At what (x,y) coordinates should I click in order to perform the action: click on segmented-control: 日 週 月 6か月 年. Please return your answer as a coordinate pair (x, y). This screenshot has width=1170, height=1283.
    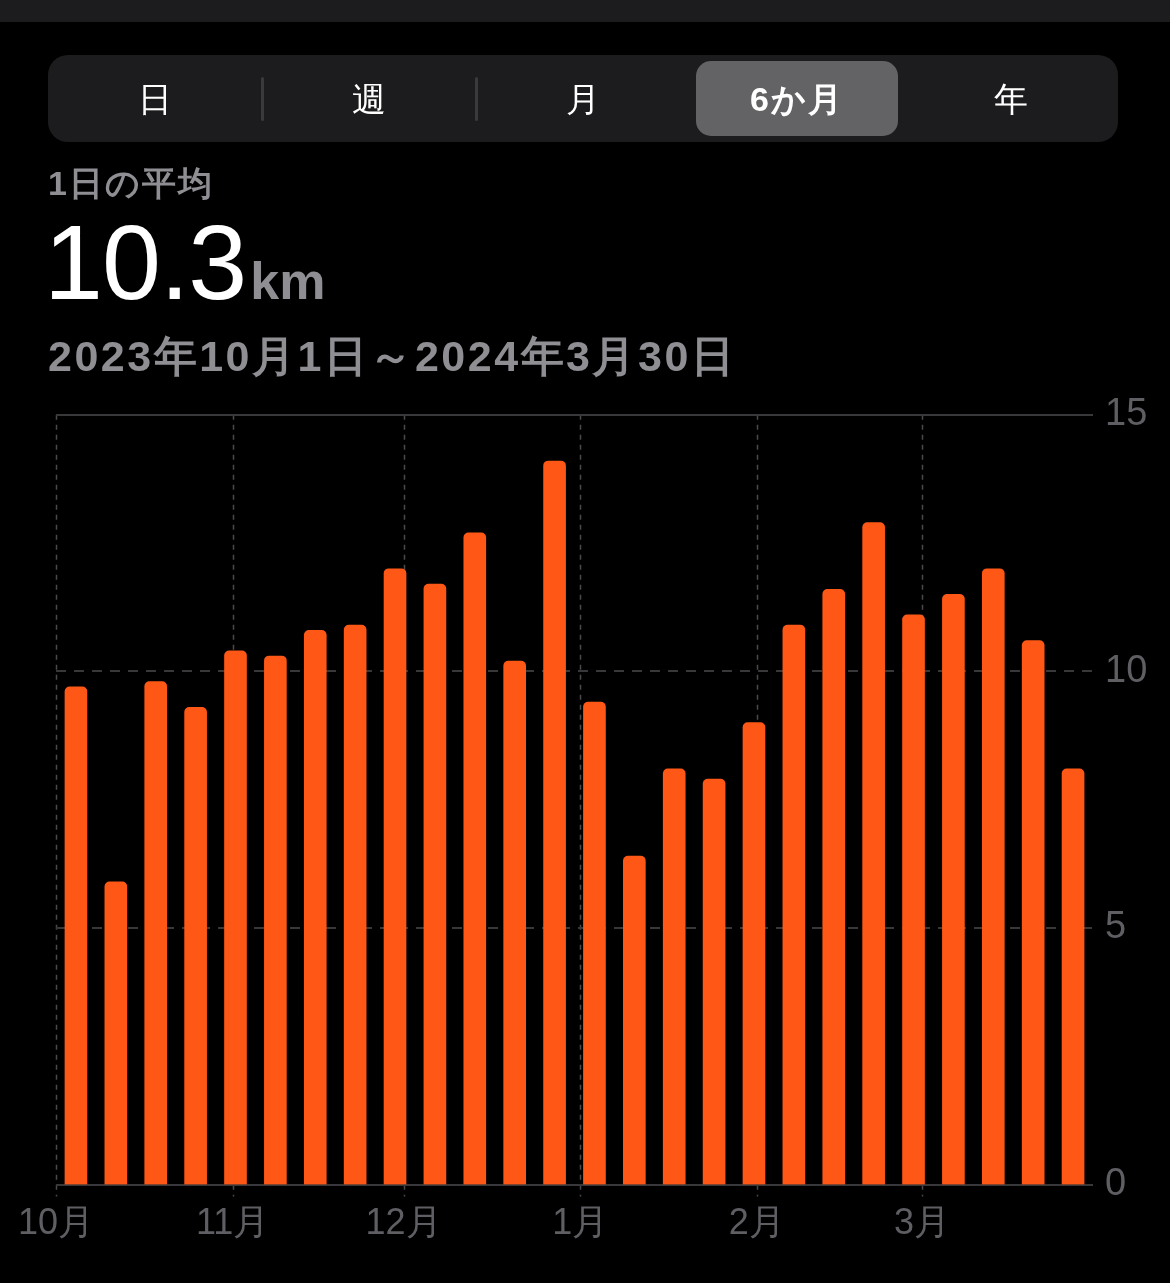
    Looking at the image, I should click on (583, 98).